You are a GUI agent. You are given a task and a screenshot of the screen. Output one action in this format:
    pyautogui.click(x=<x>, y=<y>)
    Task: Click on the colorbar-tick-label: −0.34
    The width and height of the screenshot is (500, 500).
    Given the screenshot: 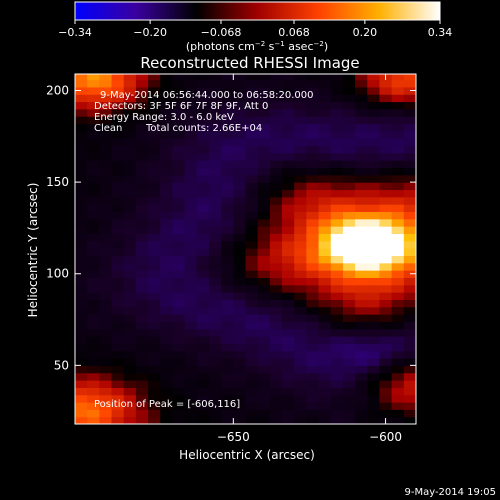 What is the action you would take?
    pyautogui.click(x=75, y=32)
    